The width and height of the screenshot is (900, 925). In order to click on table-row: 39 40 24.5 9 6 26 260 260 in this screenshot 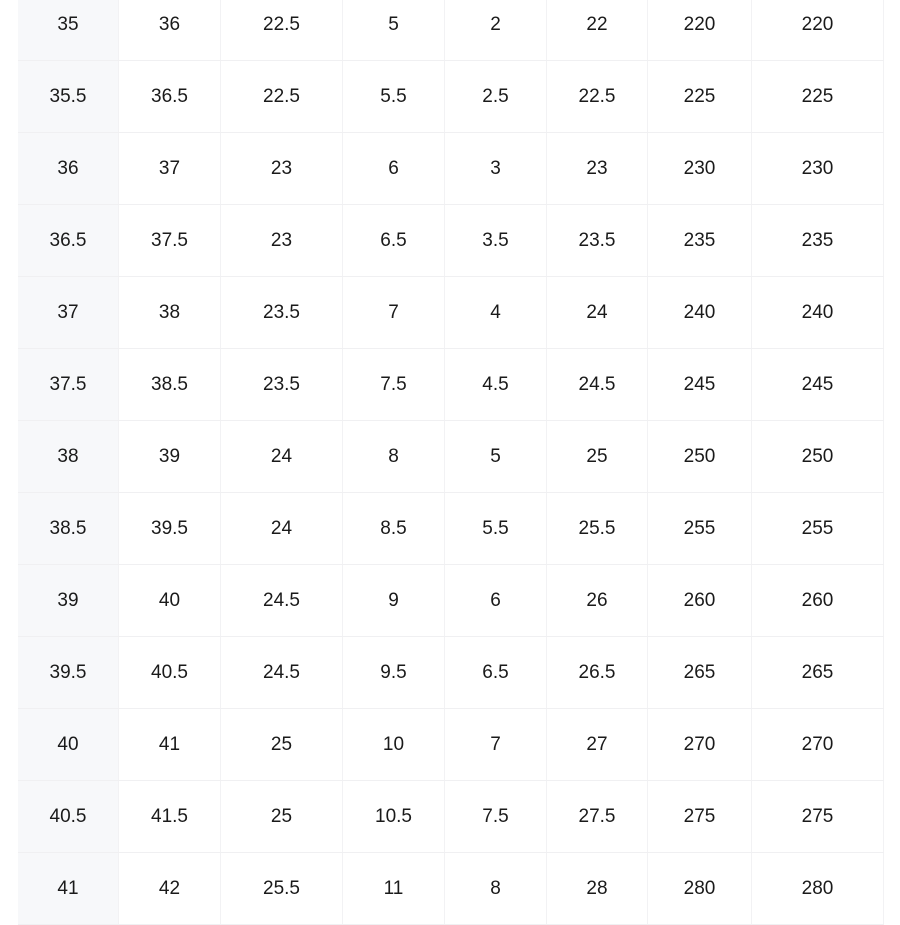, I will do `click(451, 601)`.